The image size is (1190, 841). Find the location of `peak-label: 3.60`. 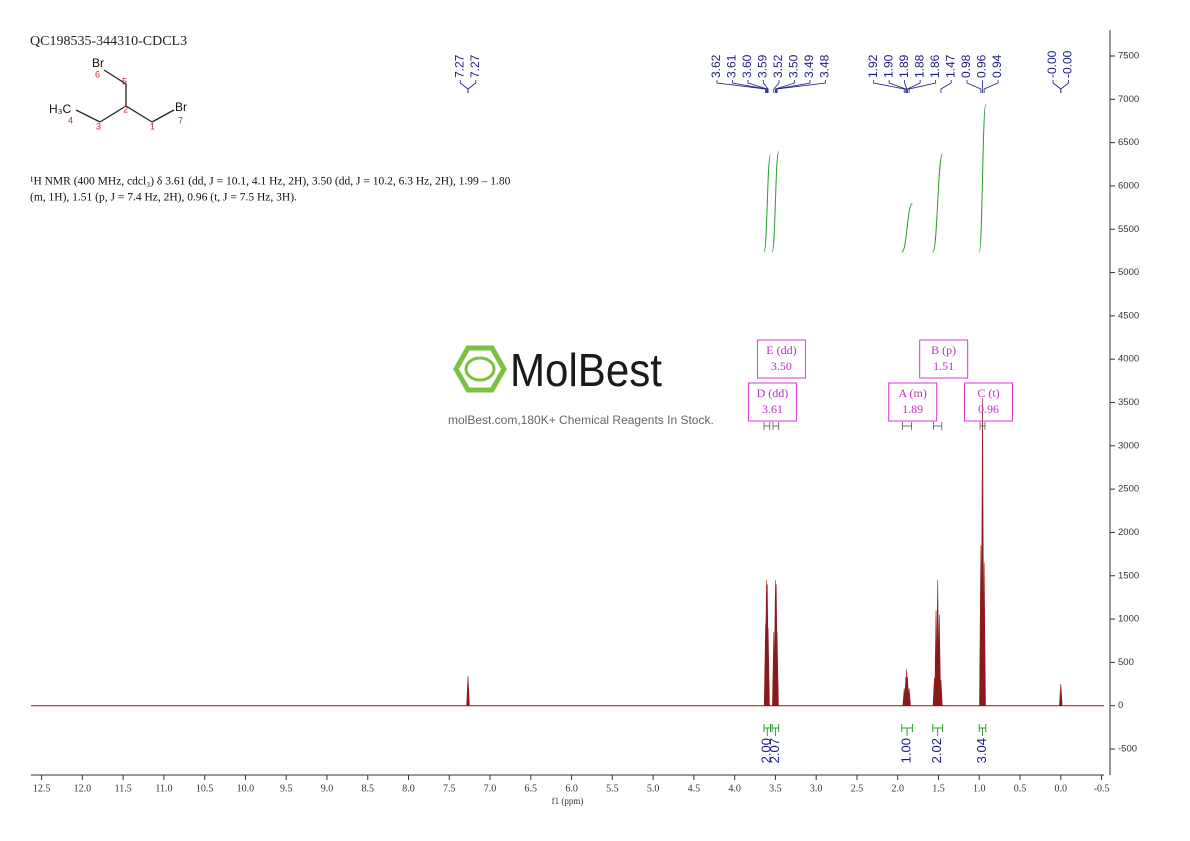

peak-label: 3.60 is located at coordinates (747, 66).